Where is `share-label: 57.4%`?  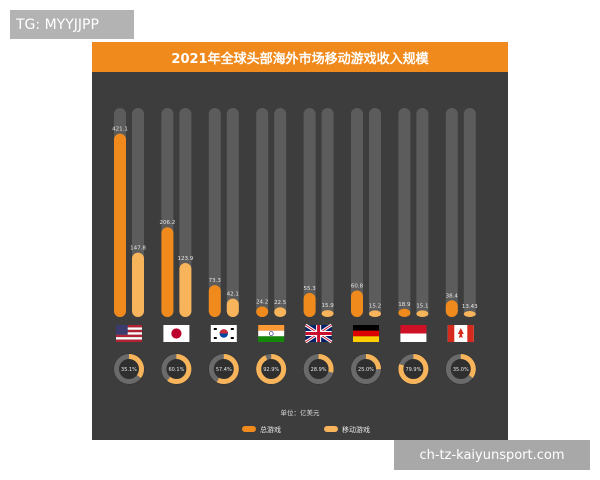
share-label: 57.4% is located at coordinates (224, 370).